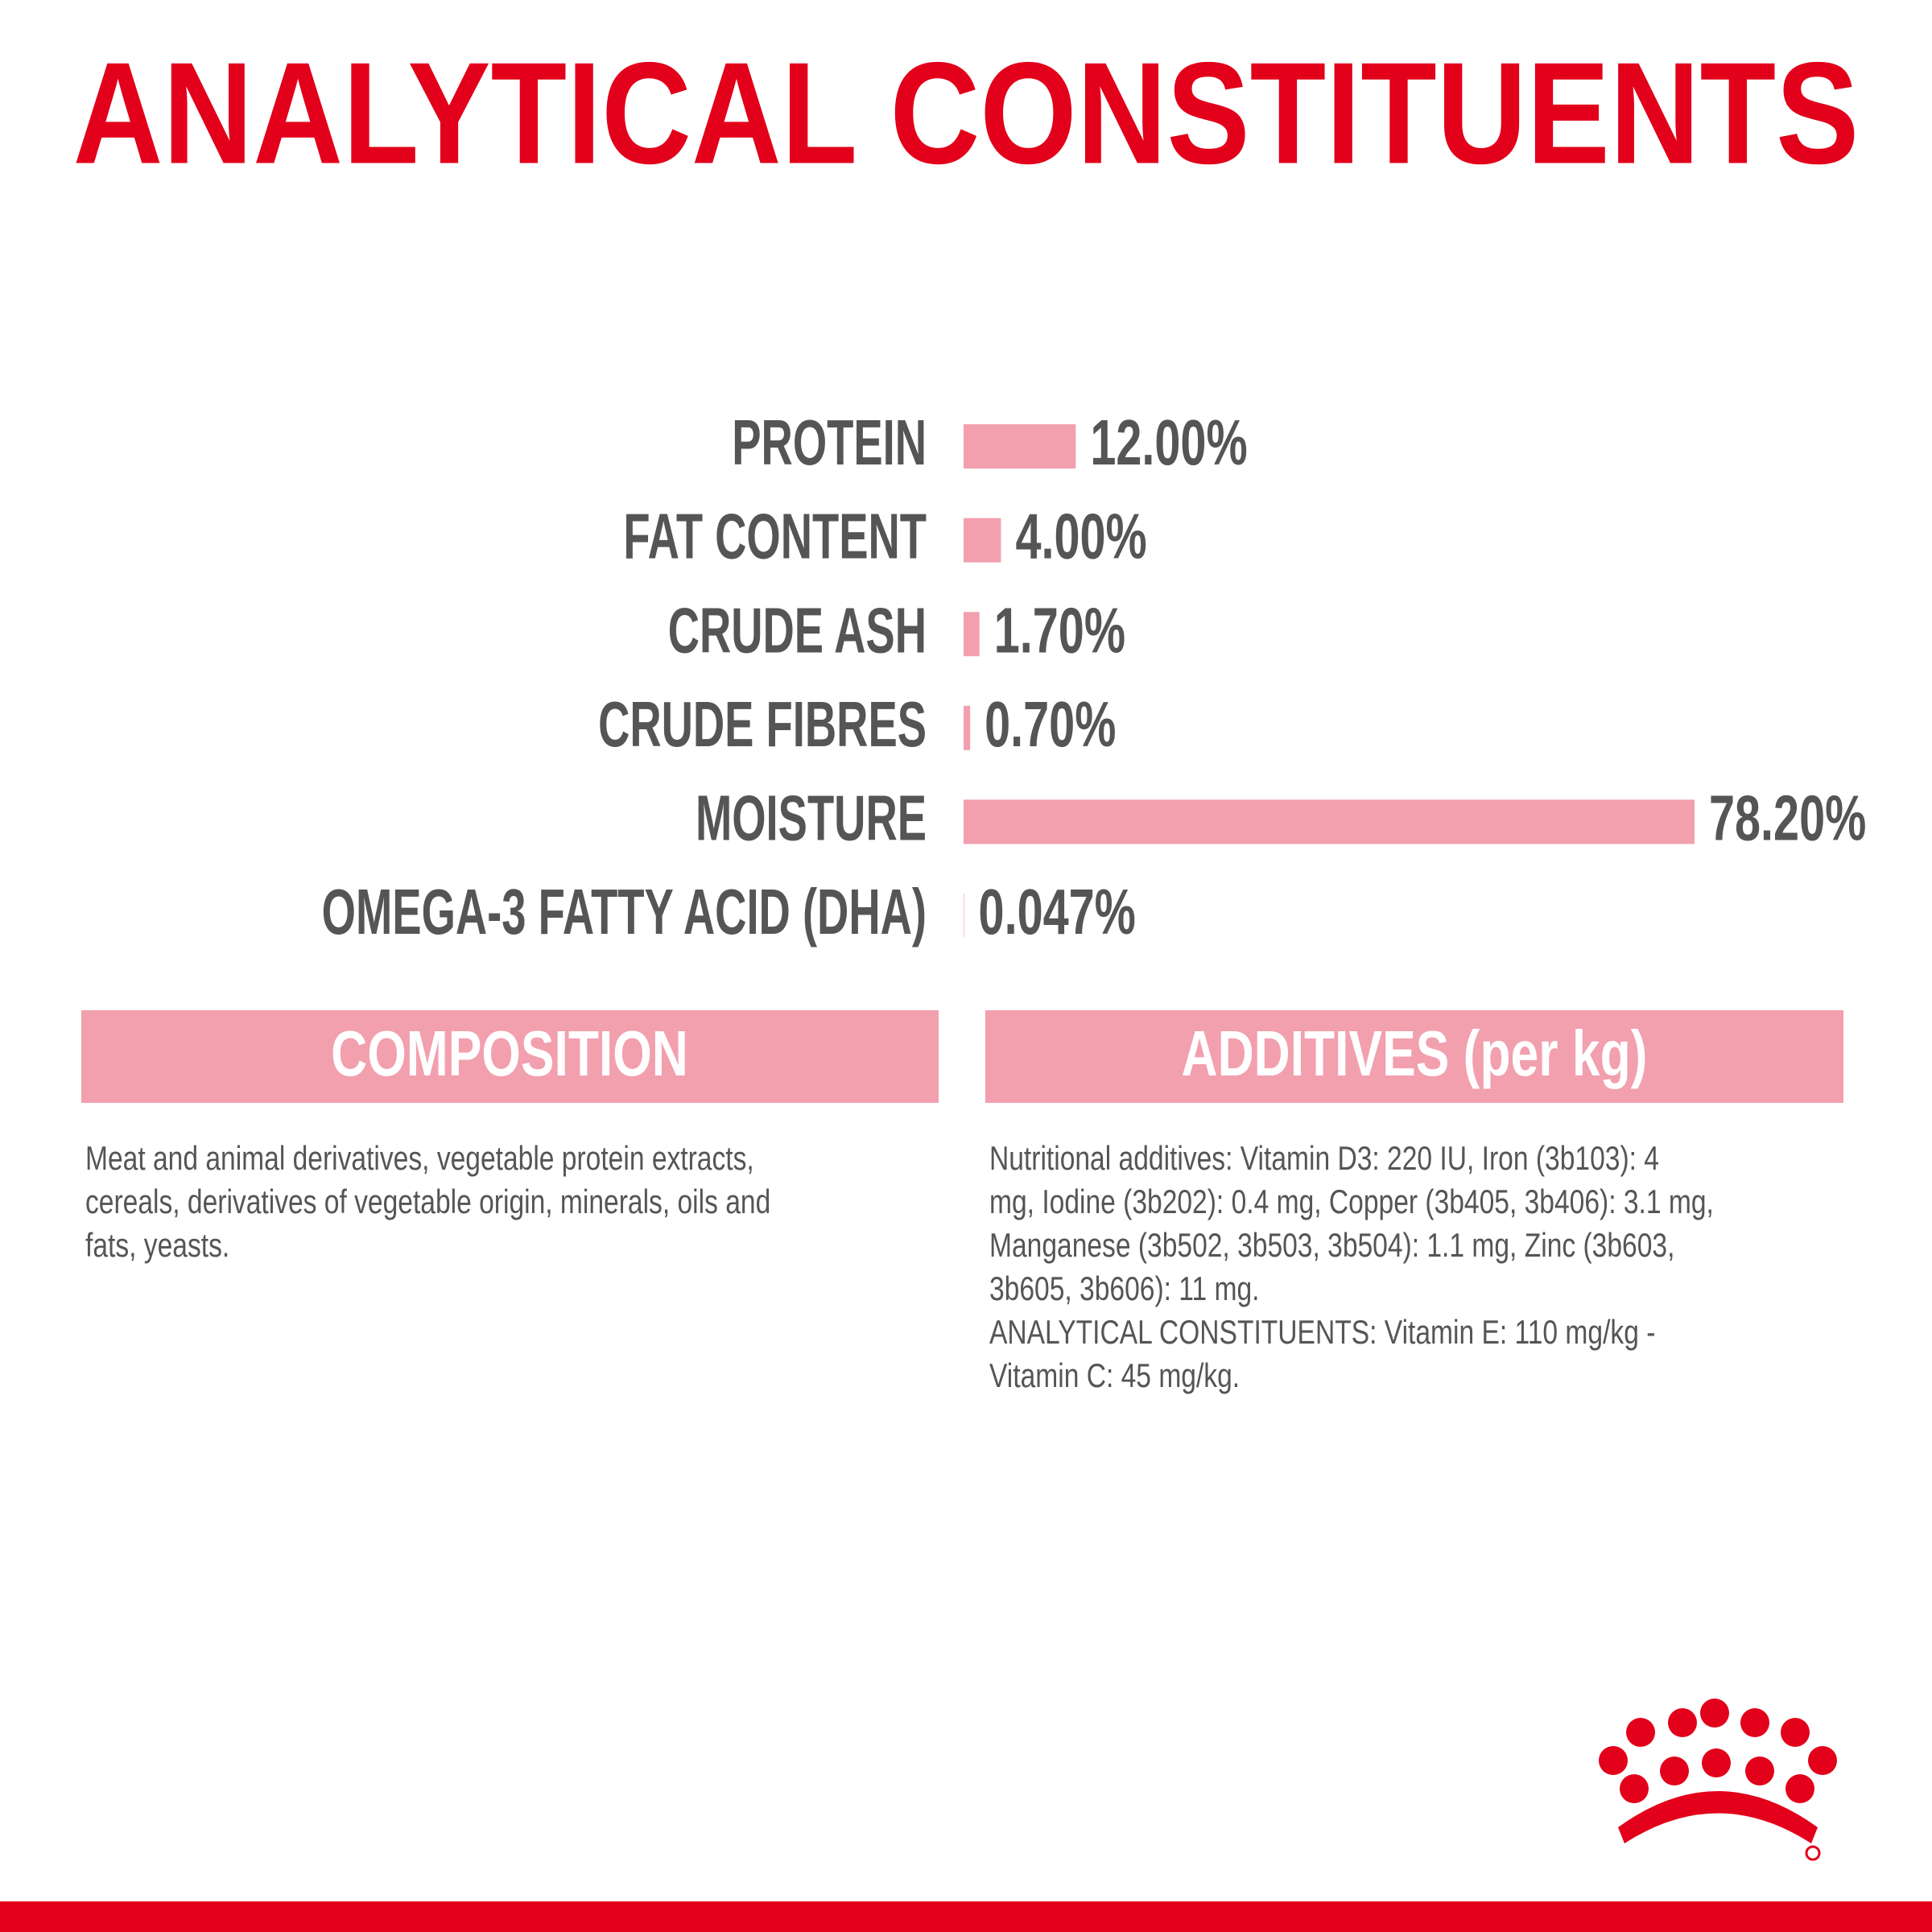 Image resolution: width=1932 pixels, height=1932 pixels. Describe the element at coordinates (1059, 630) in the screenshot. I see `value-label: 1.70%` at that location.